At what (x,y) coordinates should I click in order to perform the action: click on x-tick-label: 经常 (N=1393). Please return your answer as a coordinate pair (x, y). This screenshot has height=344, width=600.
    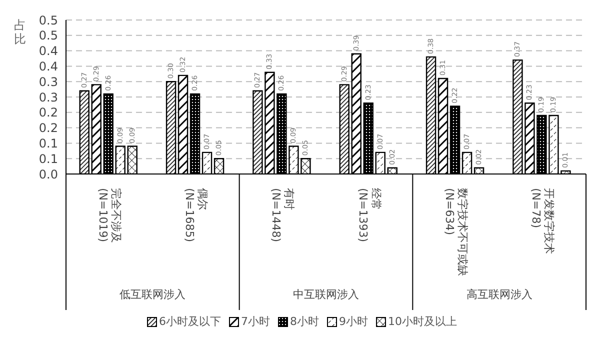
    Looking at the image, I should click on (369, 215).